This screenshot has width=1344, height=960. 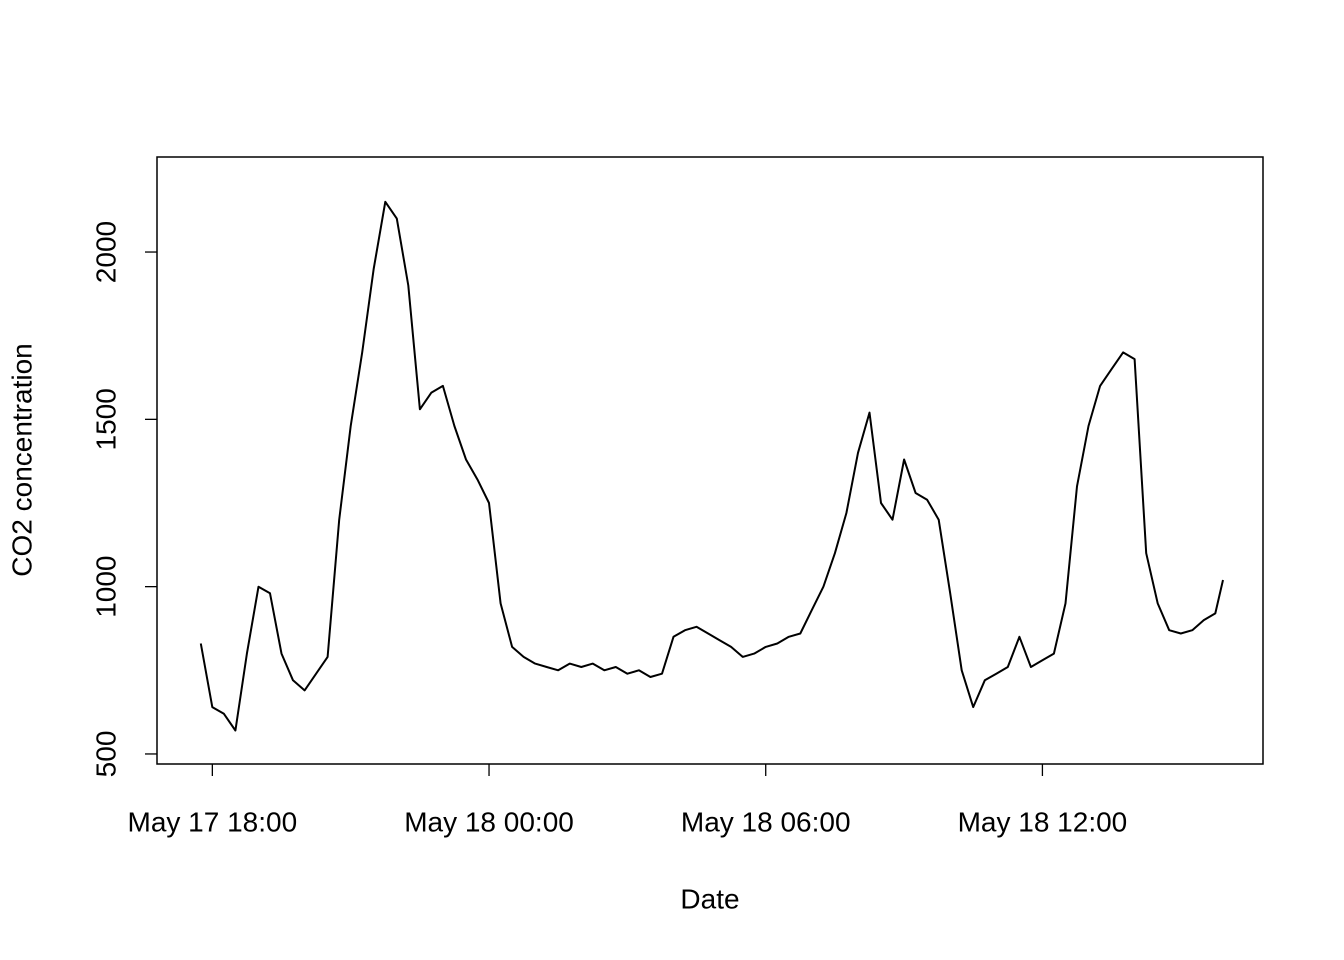 What do you see at coordinates (105, 587) in the screenshot?
I see `y-tick-label: 1000` at bounding box center [105, 587].